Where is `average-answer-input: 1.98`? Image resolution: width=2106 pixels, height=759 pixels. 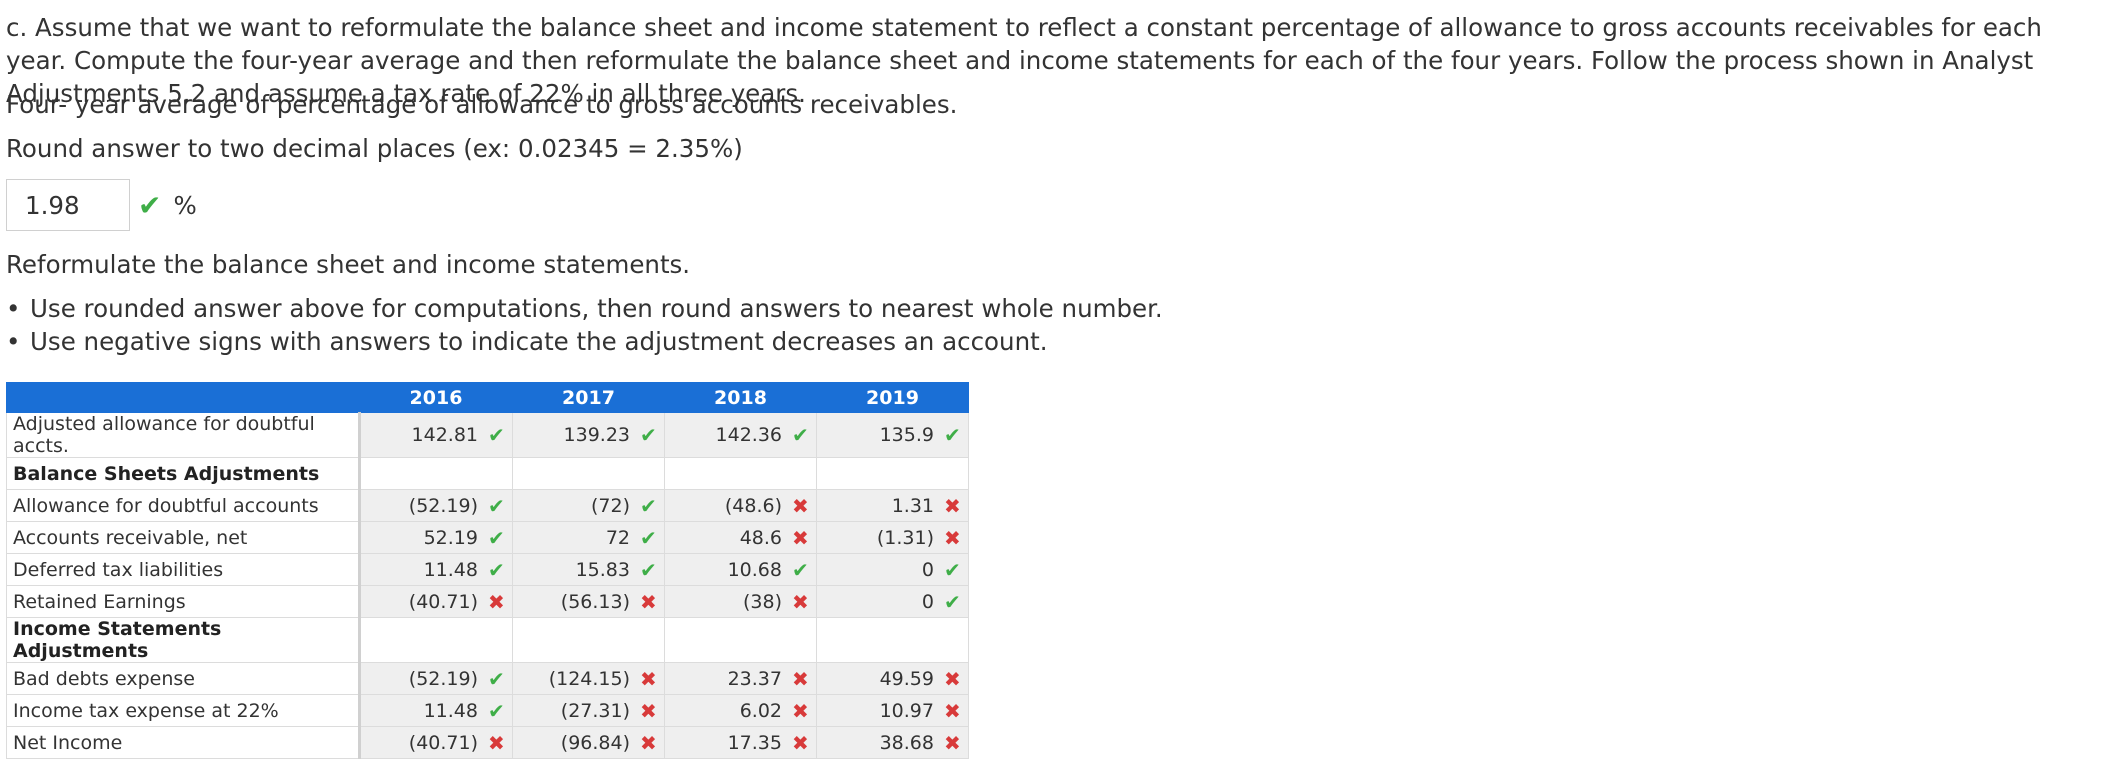
average-answer-input: 1.98 is located at coordinates (68, 205).